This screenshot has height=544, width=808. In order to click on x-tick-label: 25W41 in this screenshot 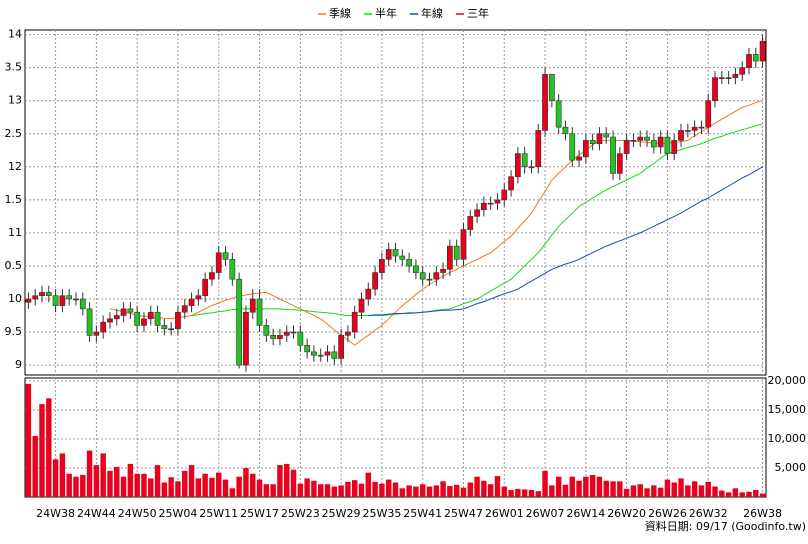, I will do `click(422, 513)`.